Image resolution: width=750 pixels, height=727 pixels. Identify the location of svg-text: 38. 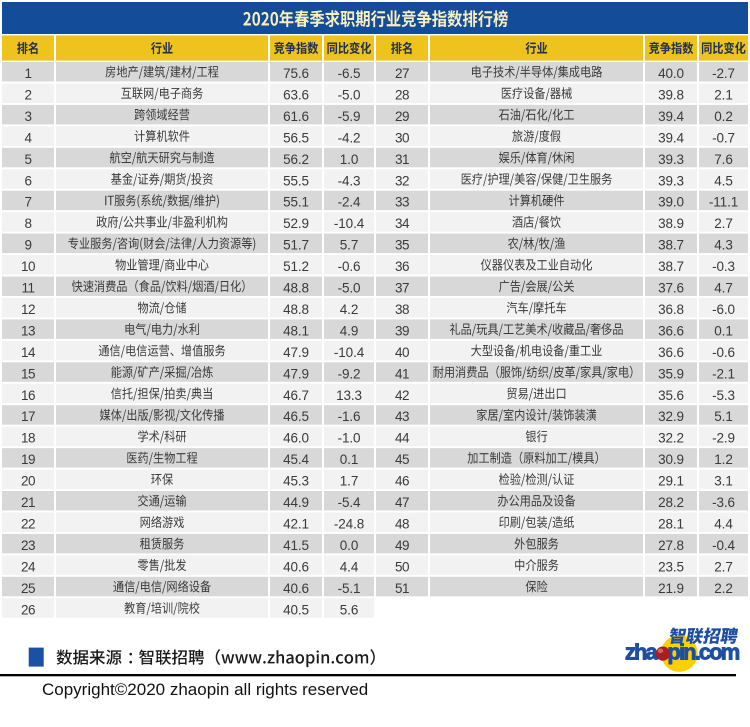
(402, 309).